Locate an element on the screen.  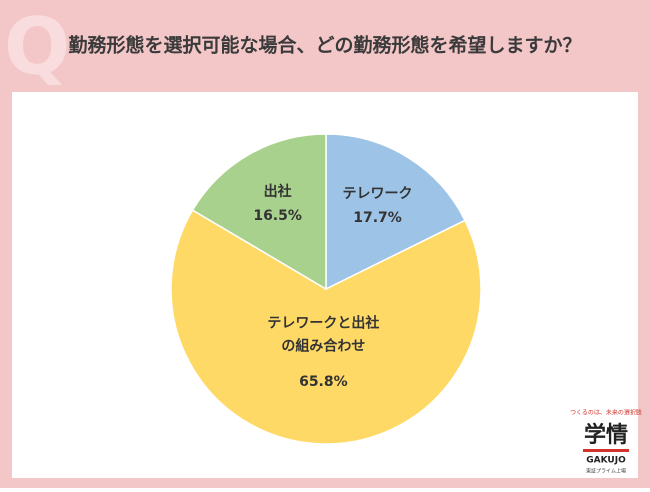
chart-title: 勤務形態を選択可能な場合、どの勤務形態を希望しますか？ is located at coordinates (324, 45).